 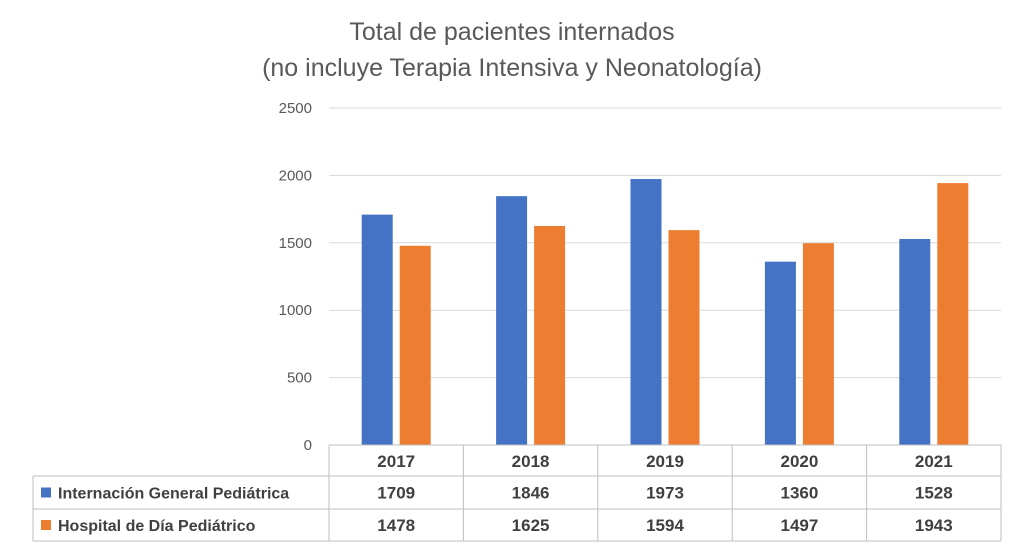 I want to click on x-tick-label: 2021, so click(x=934, y=461).